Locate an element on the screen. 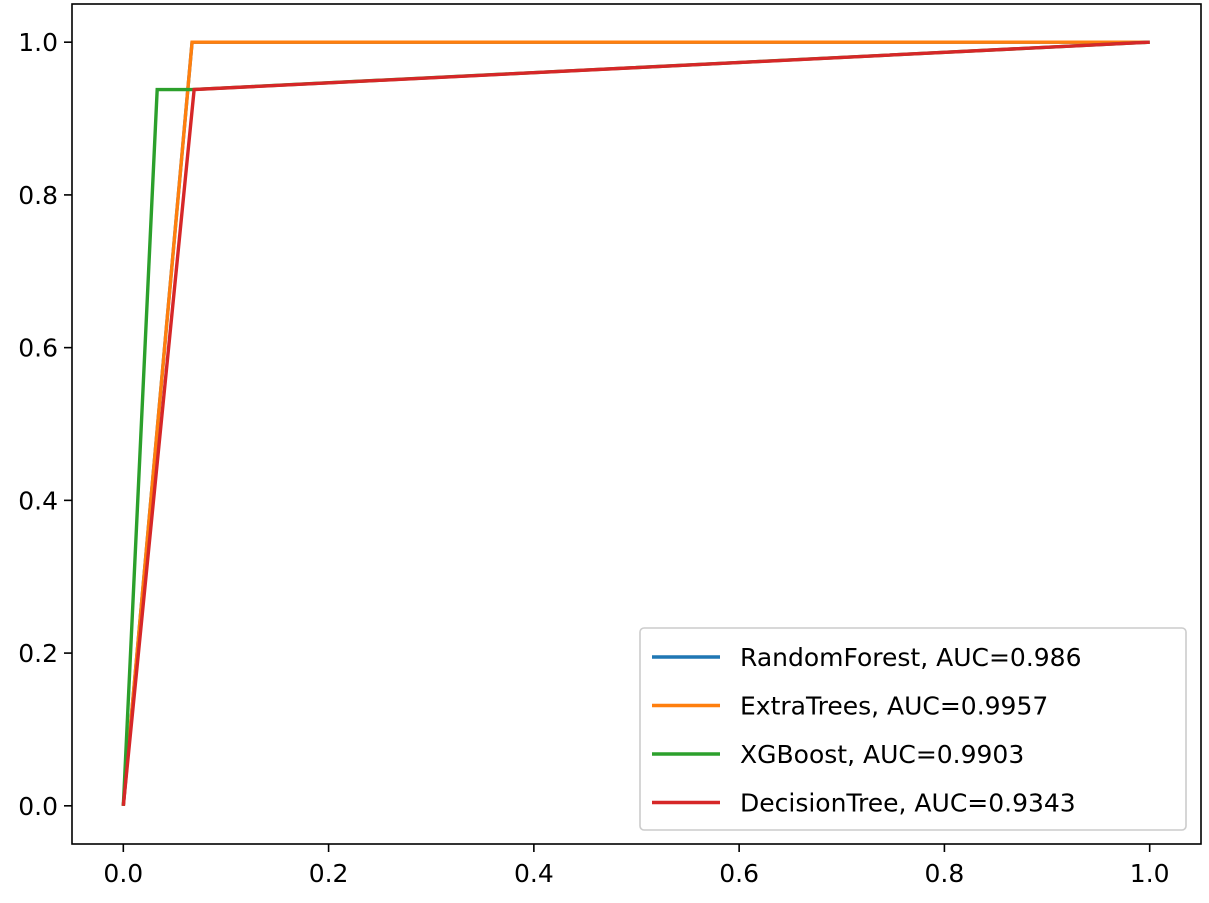 This screenshot has width=1209, height=903. x-tick-label: 1.0 is located at coordinates (1150, 873).